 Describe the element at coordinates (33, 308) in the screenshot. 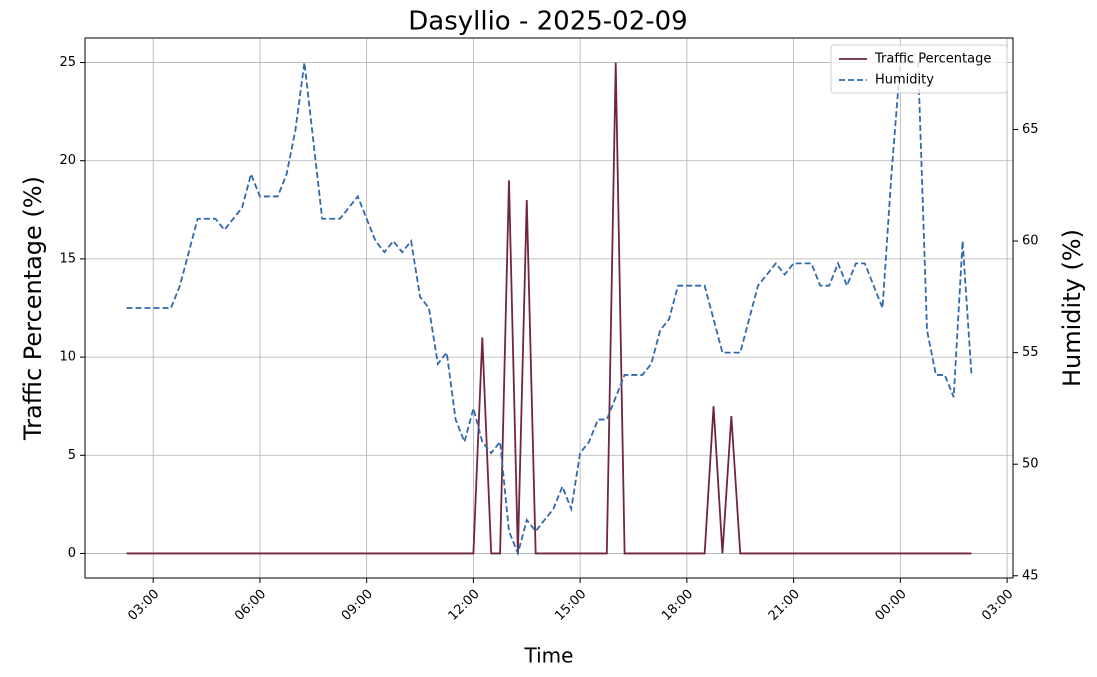

I see `y-axis-label: Traffic Percentage (%)` at that location.